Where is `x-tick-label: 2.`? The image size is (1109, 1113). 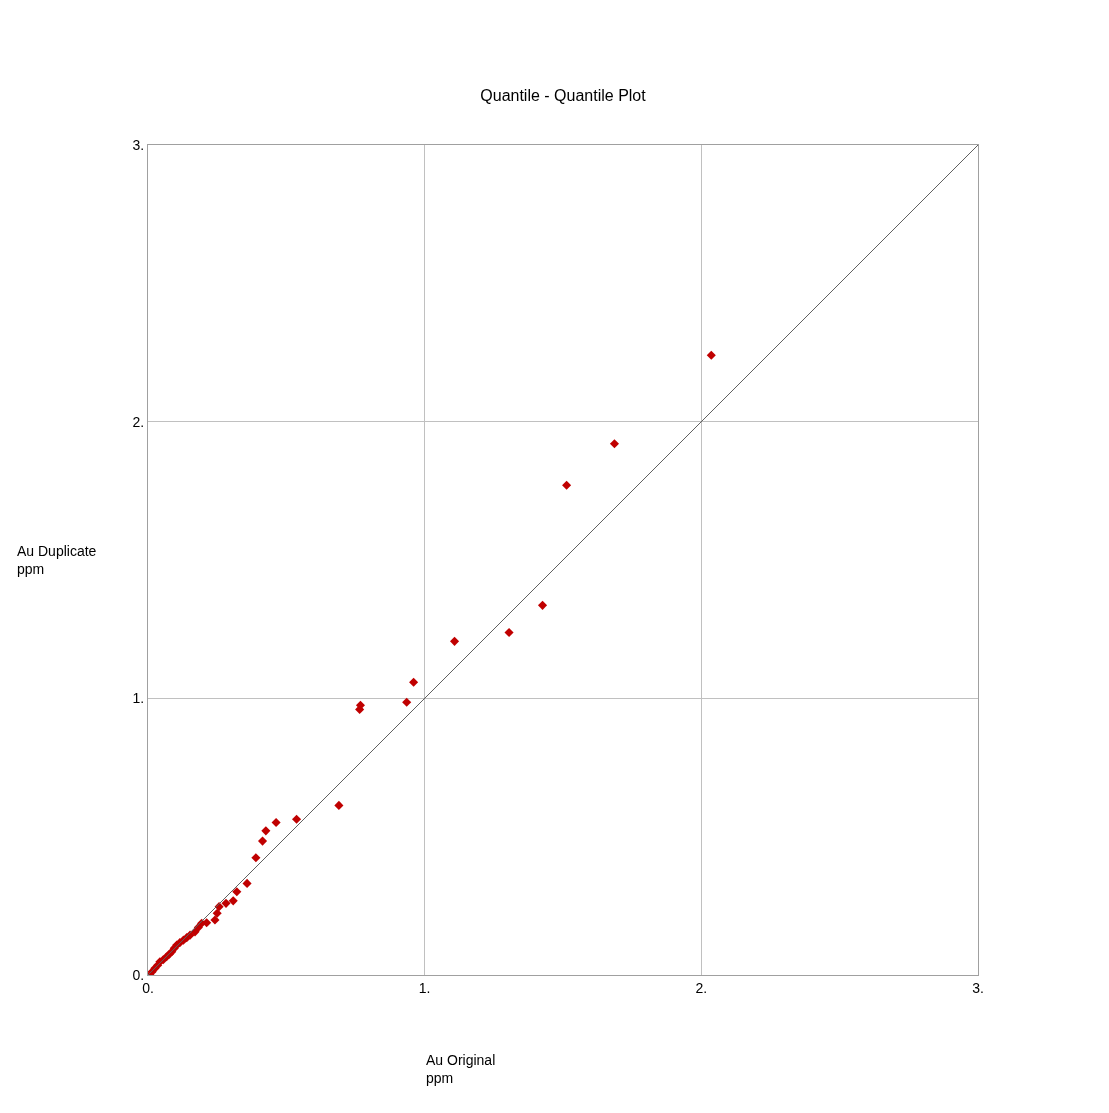 x-tick-label: 2. is located at coordinates (701, 987).